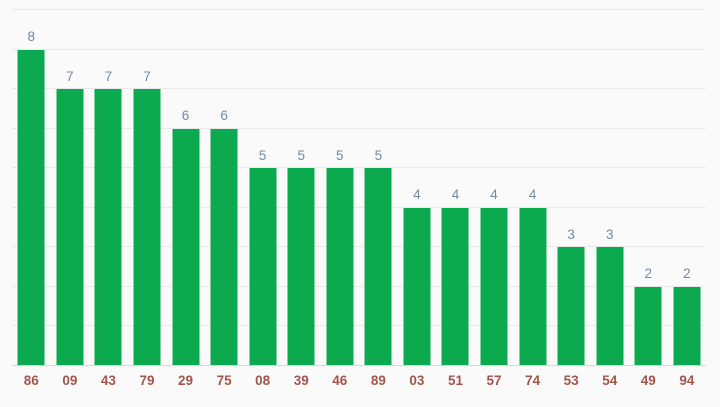 This screenshot has height=407, width=720. I want to click on bar-column: 4 03, so click(417, 198).